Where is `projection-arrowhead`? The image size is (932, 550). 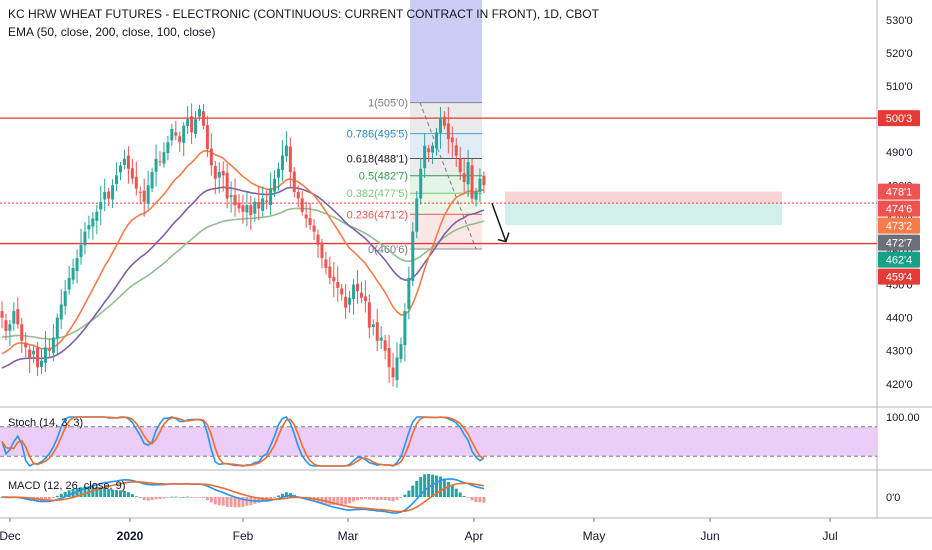 projection-arrowhead is located at coordinates (503, 237).